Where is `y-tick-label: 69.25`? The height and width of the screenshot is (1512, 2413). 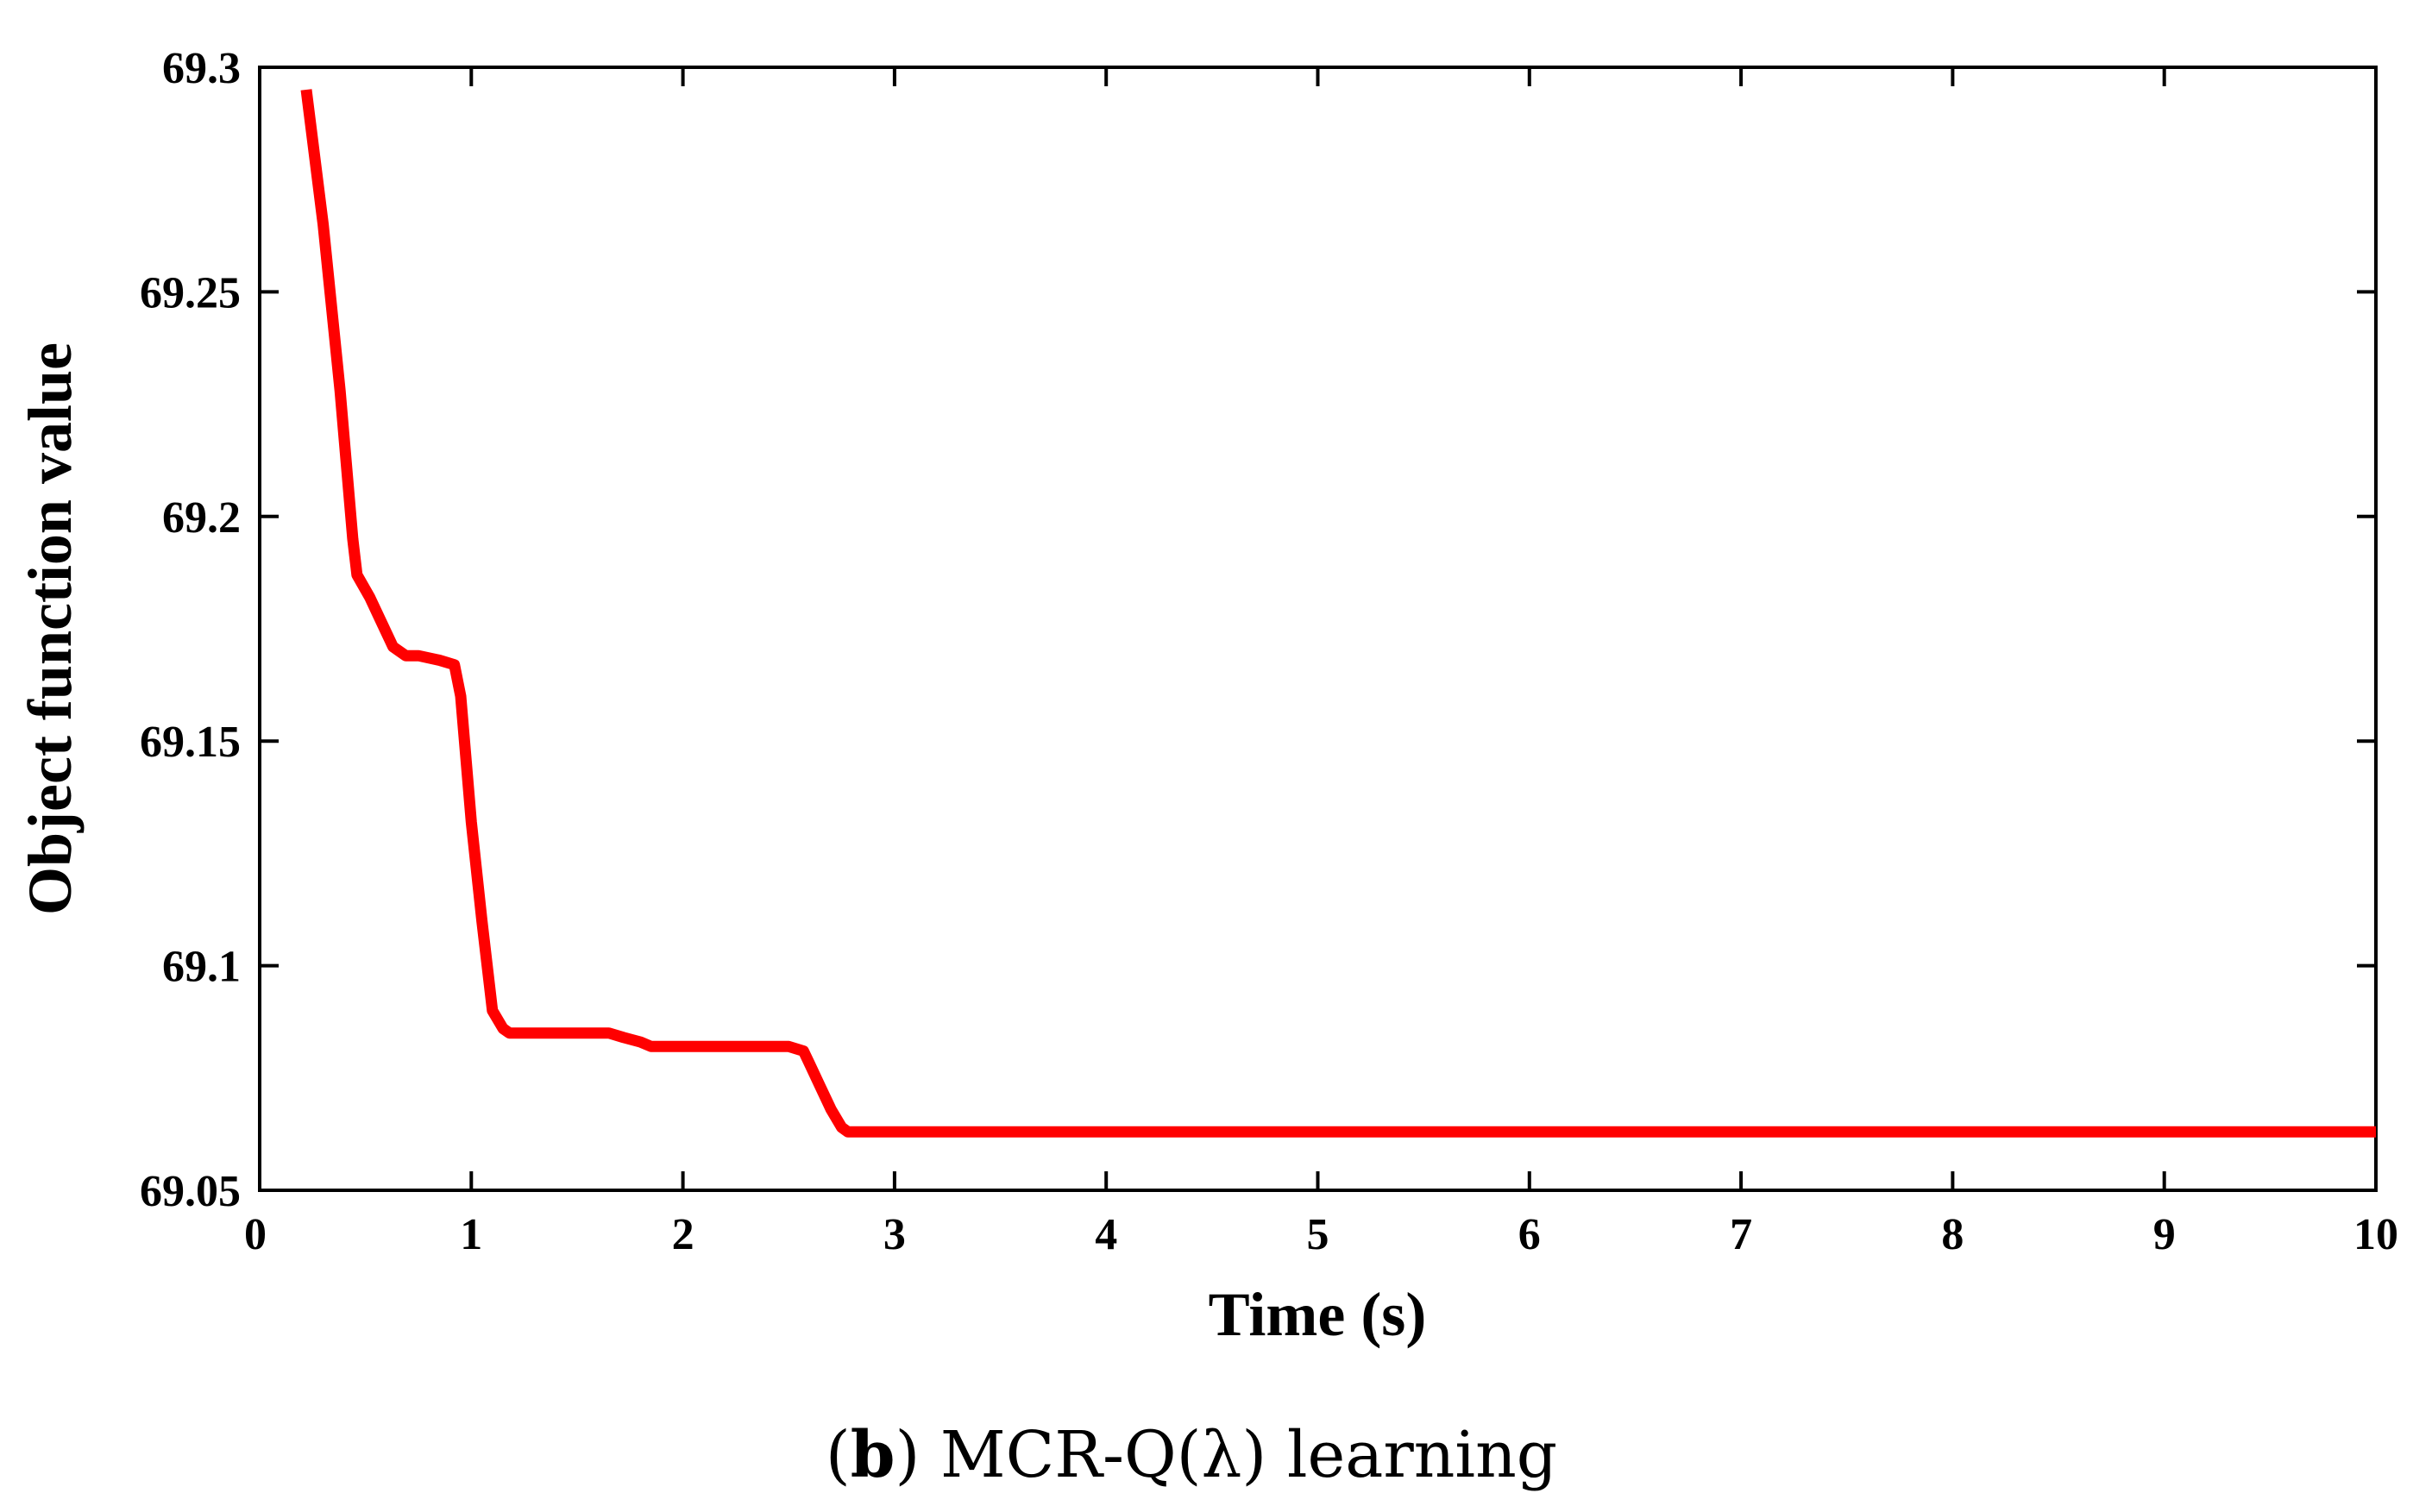
y-tick-label: 69.25 is located at coordinates (190, 292).